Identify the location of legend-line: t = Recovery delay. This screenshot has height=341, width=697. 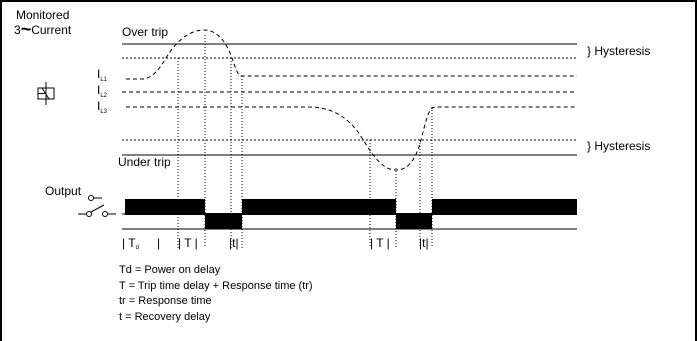
(165, 317).